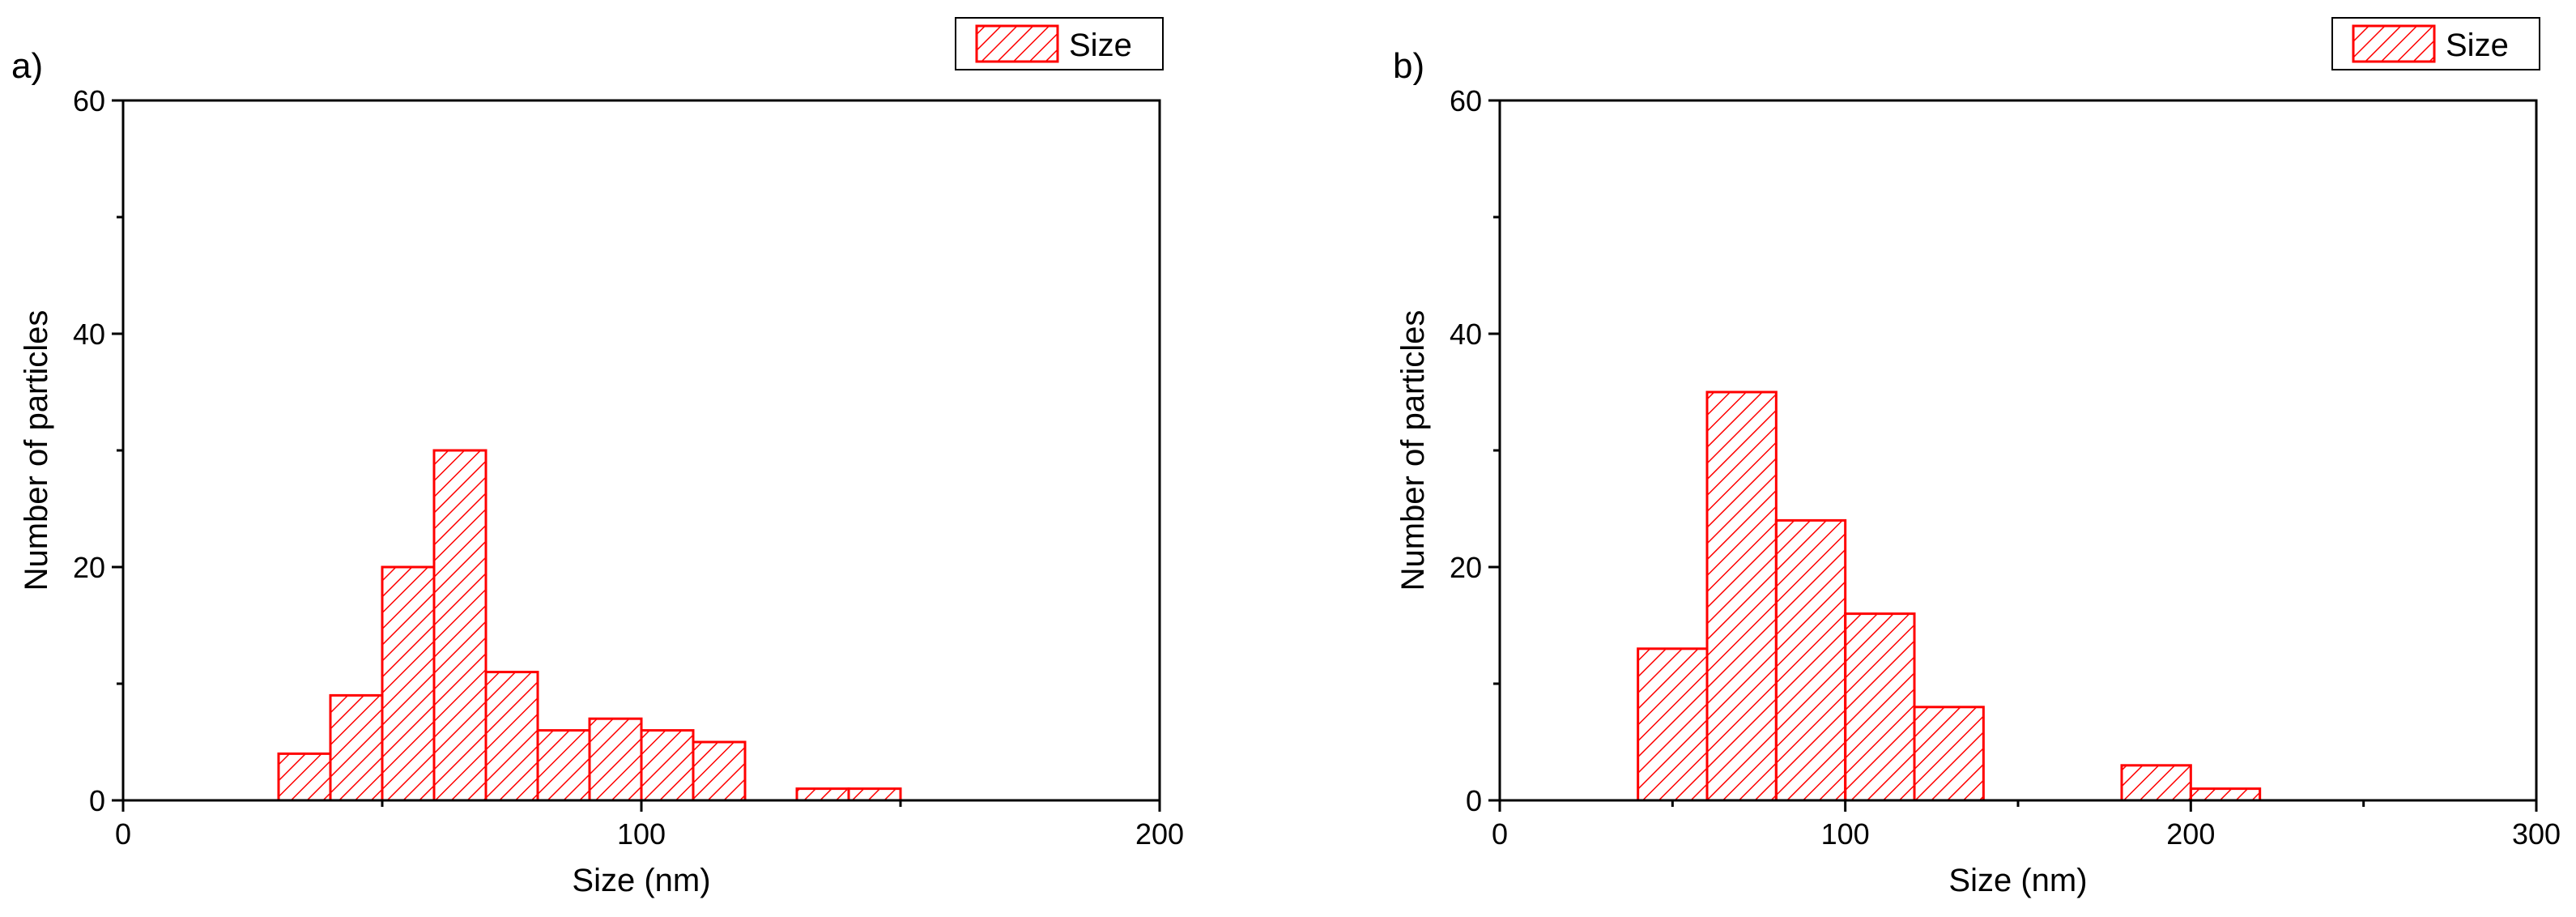  Describe the element at coordinates (27, 66) in the screenshot. I see `panel-label-a: a)` at that location.